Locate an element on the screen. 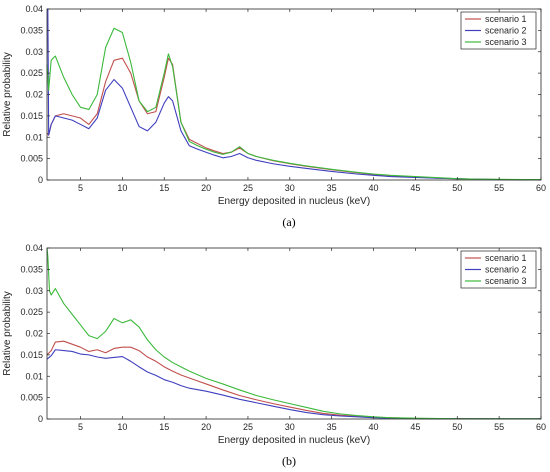  panel-label: (a) is located at coordinates (288, 222).